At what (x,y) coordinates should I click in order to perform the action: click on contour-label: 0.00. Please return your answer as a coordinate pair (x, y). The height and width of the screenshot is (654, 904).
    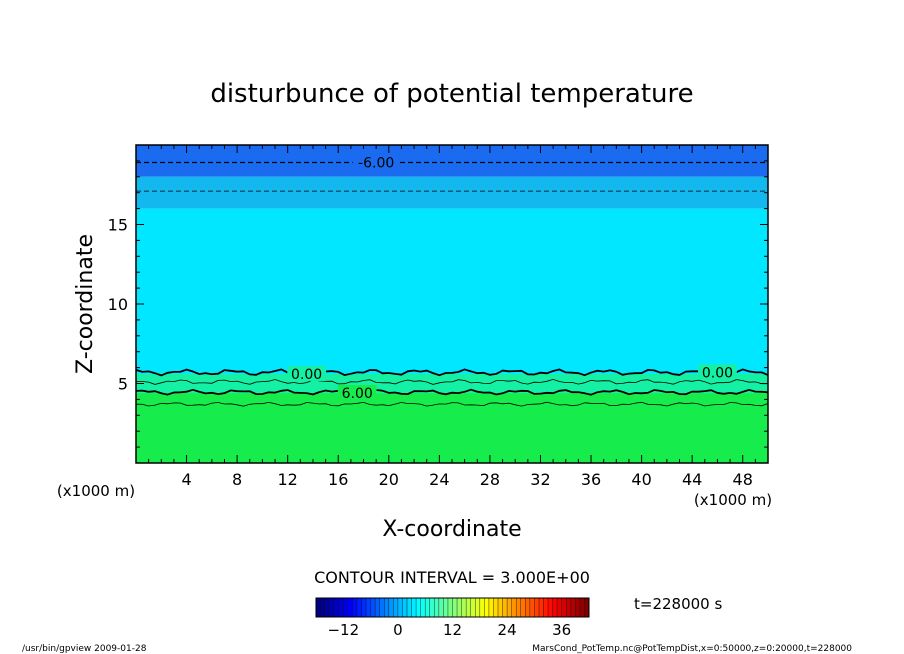
    Looking at the image, I should click on (717, 373).